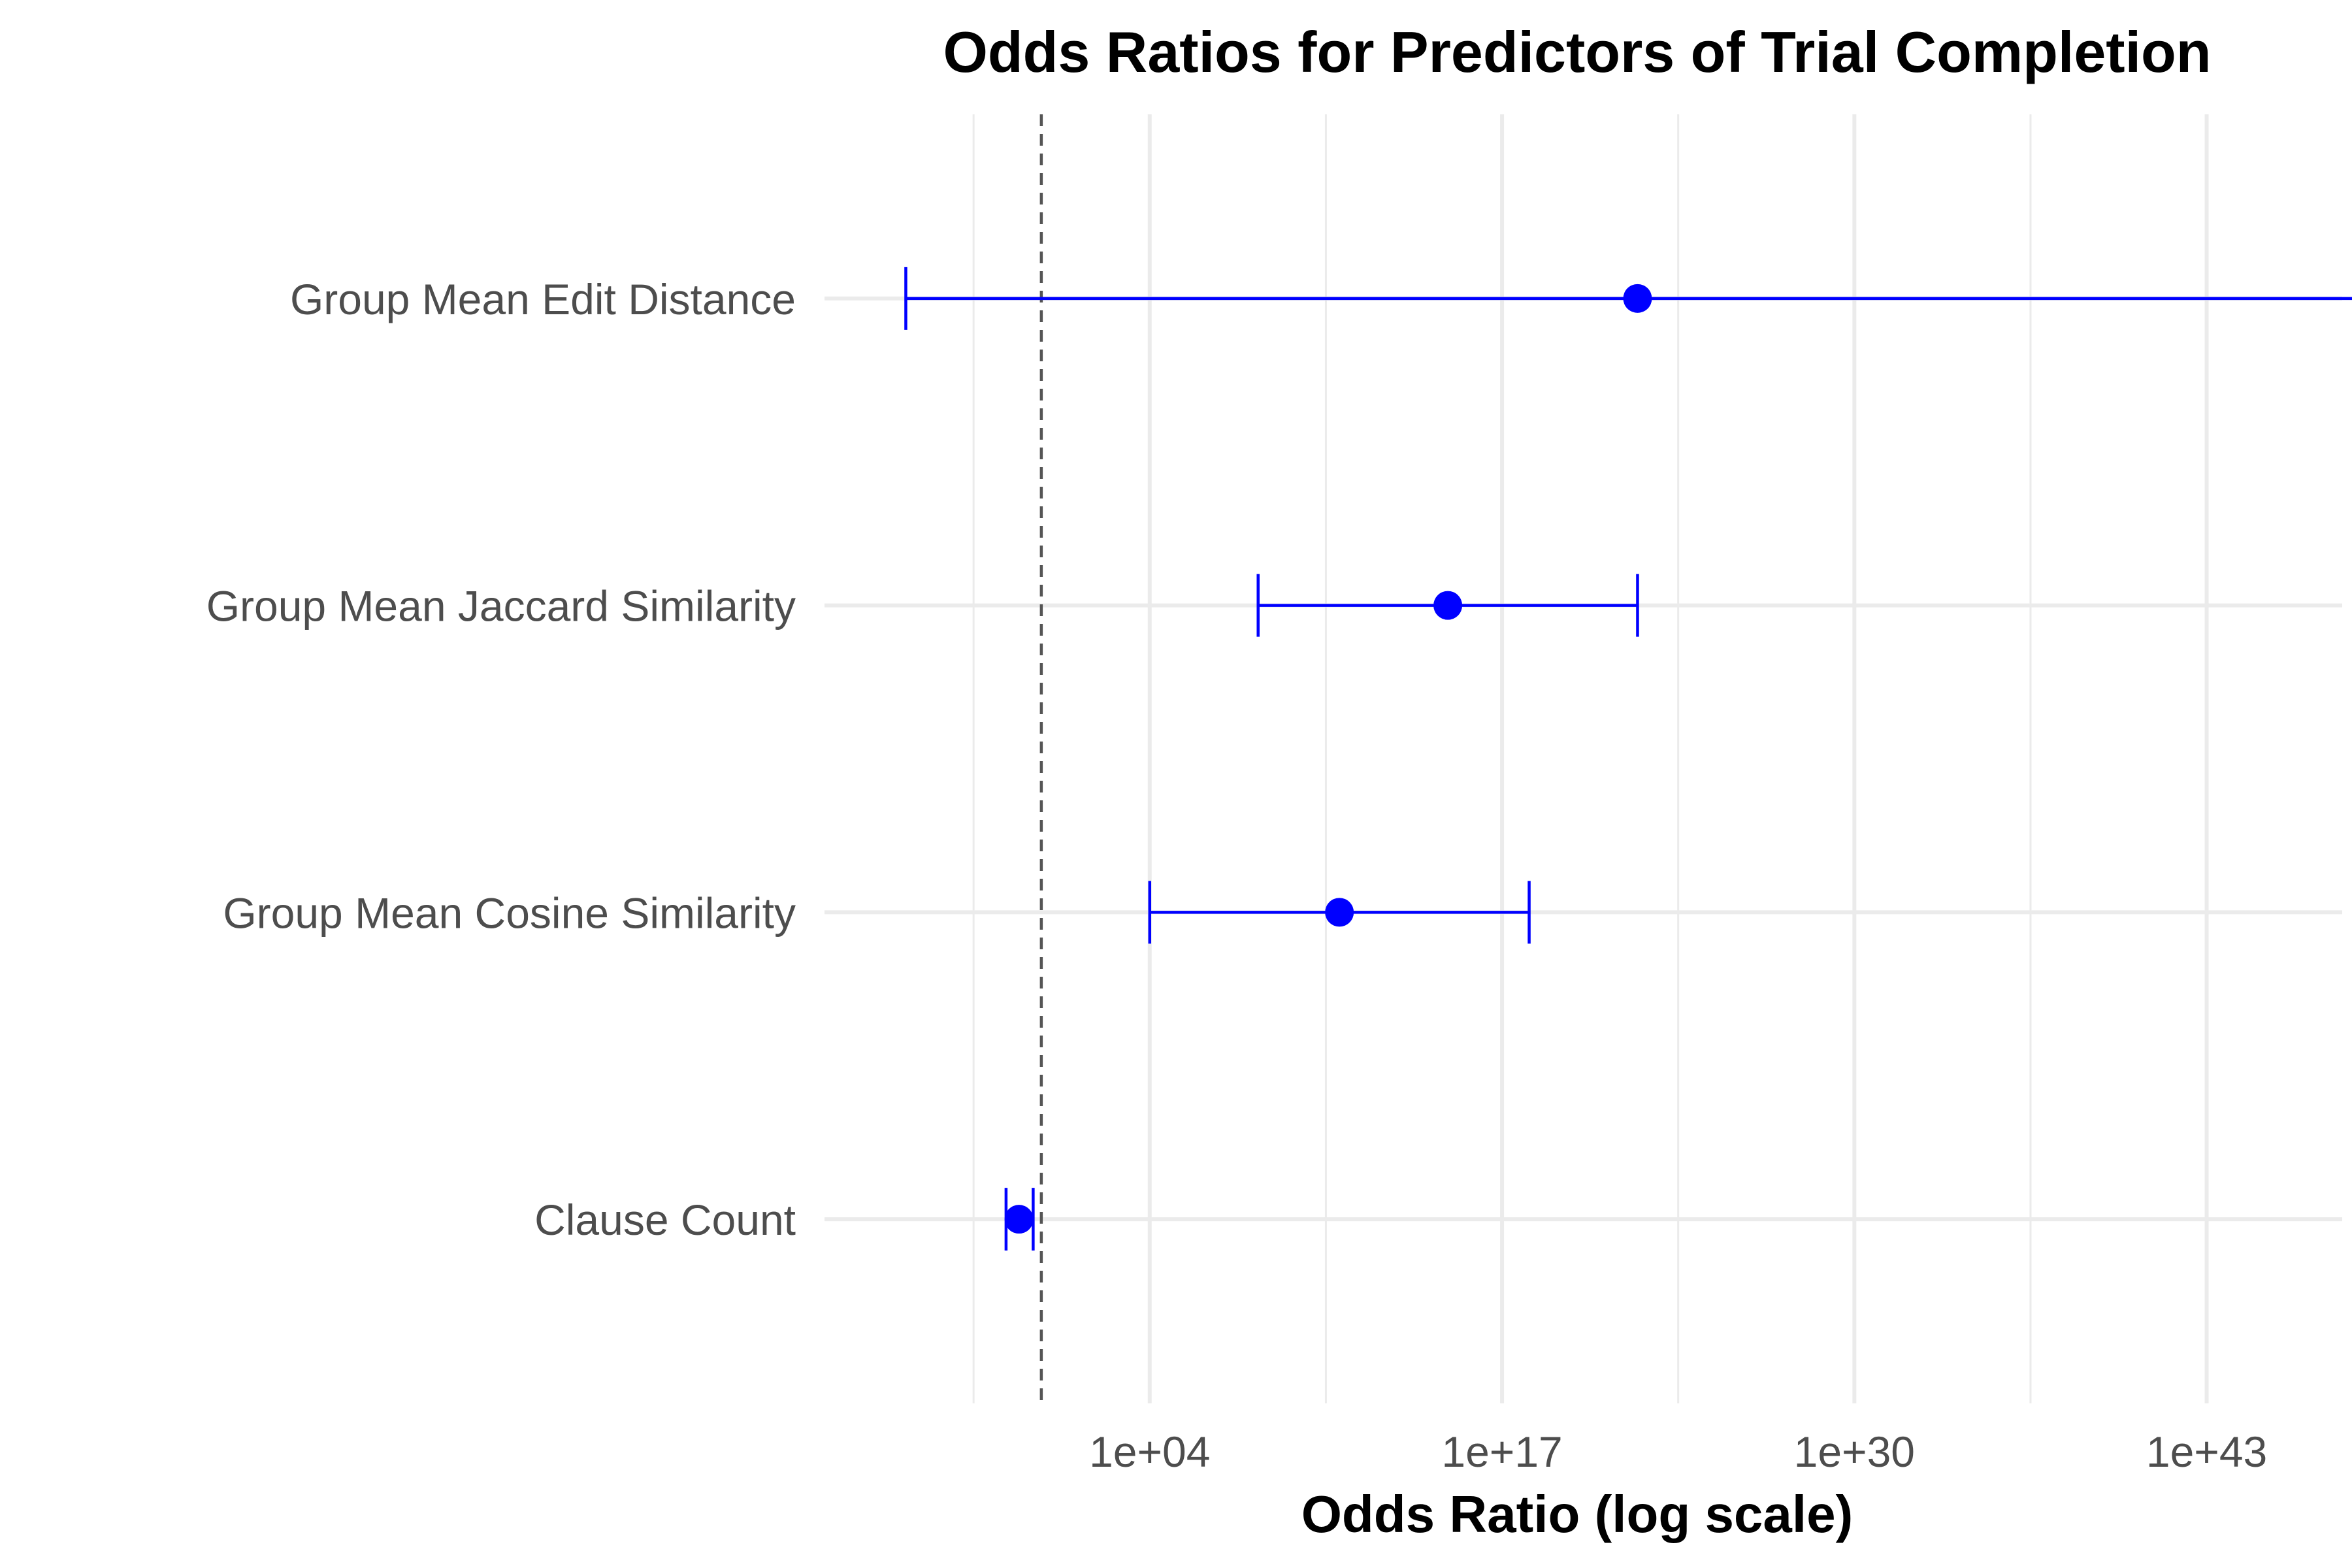  What do you see at coordinates (1854, 1452) in the screenshot?
I see `x-tick-label: 1e+30` at bounding box center [1854, 1452].